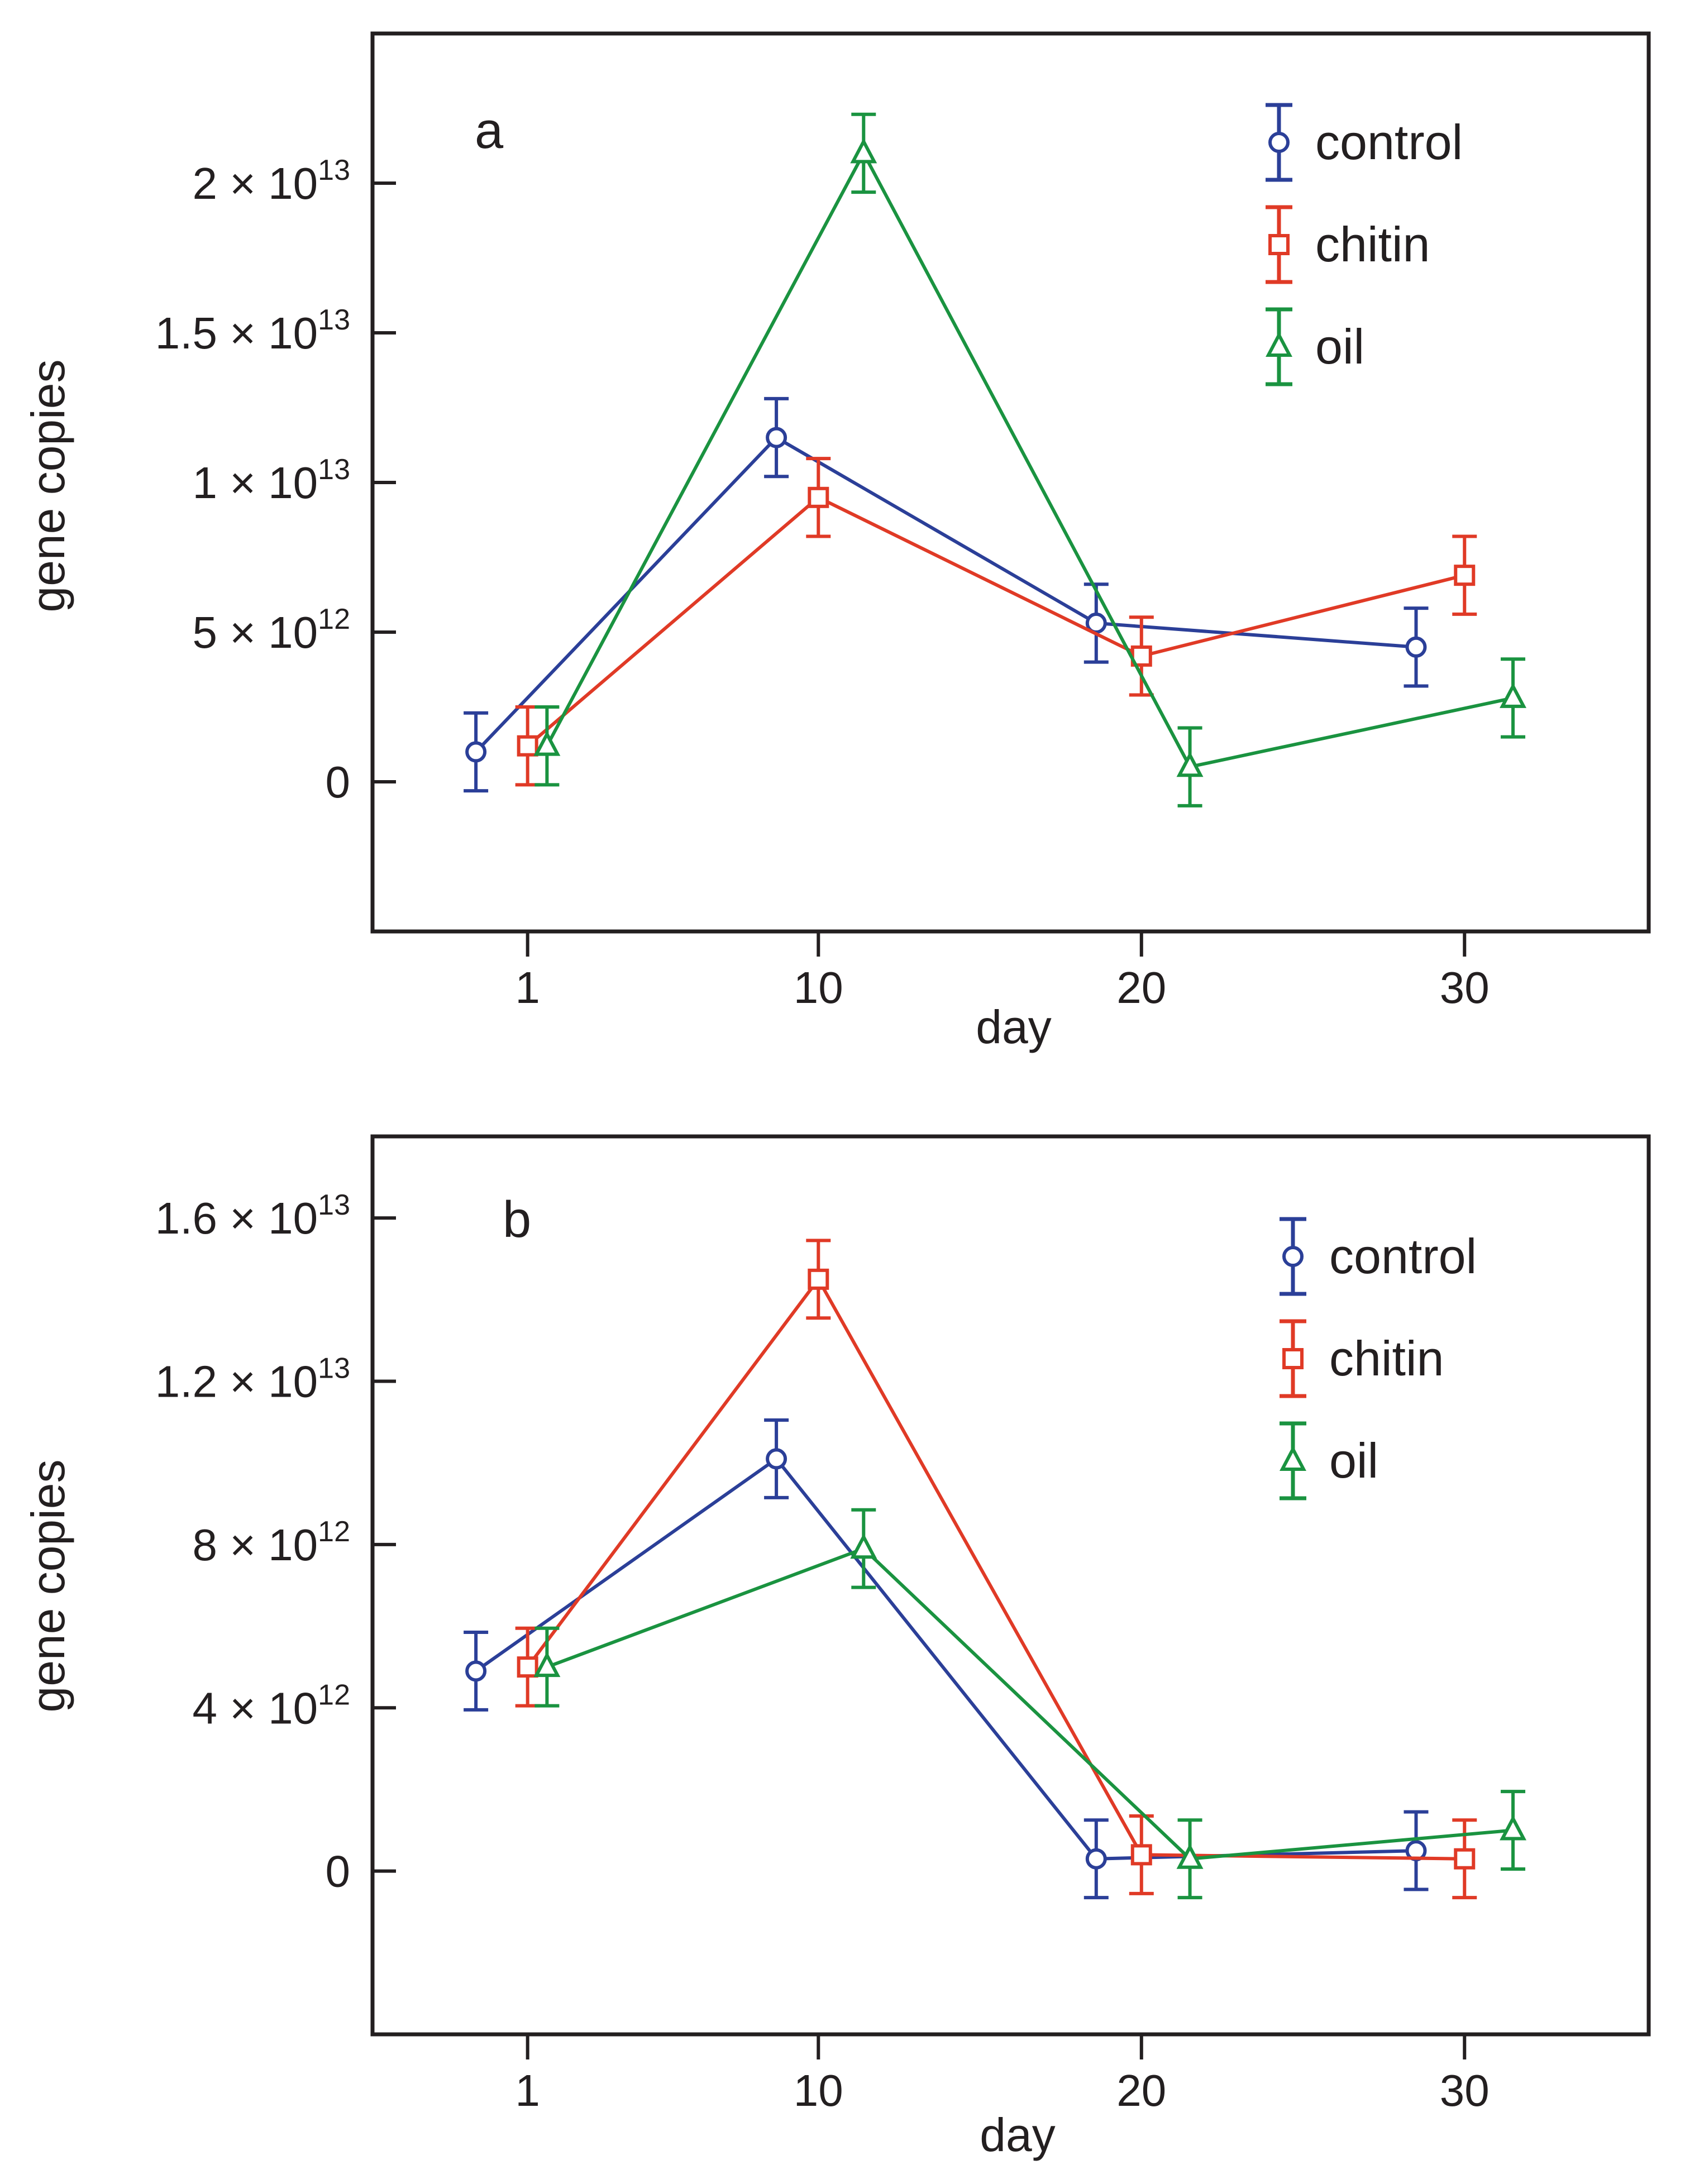 This screenshot has height=2184, width=1685. Describe the element at coordinates (334, 320) in the screenshot. I see `y-tick-exponent-a-3: 13` at that location.